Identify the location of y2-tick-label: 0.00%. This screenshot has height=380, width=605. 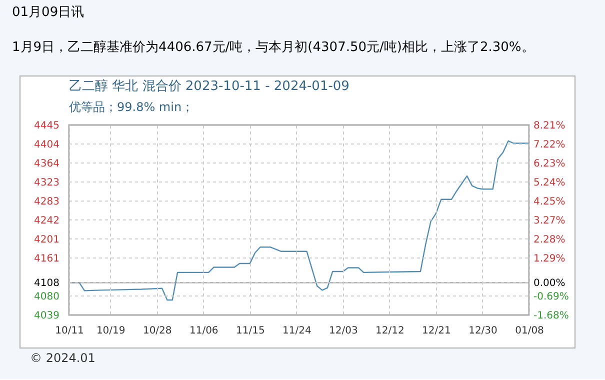
(550, 284).